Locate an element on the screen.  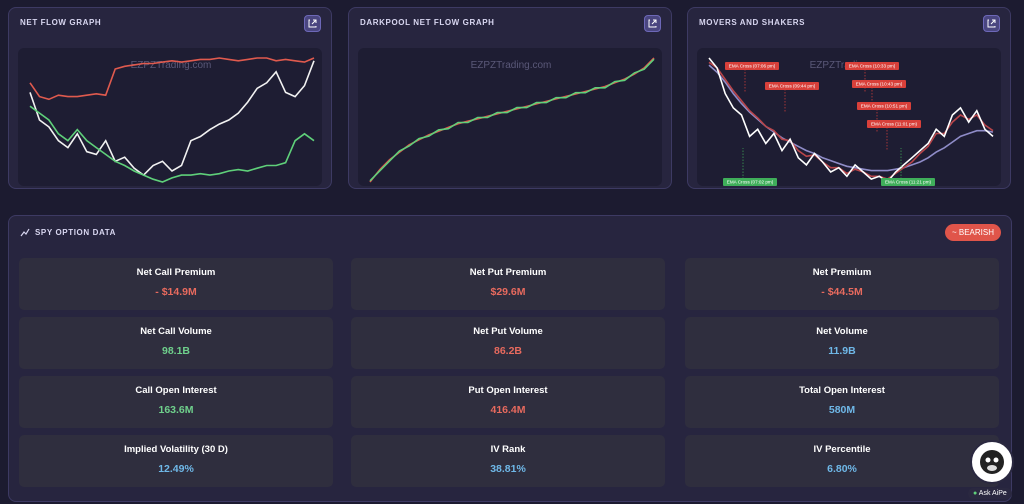
assistant-label: Ask AiPe is located at coordinates (992, 493).